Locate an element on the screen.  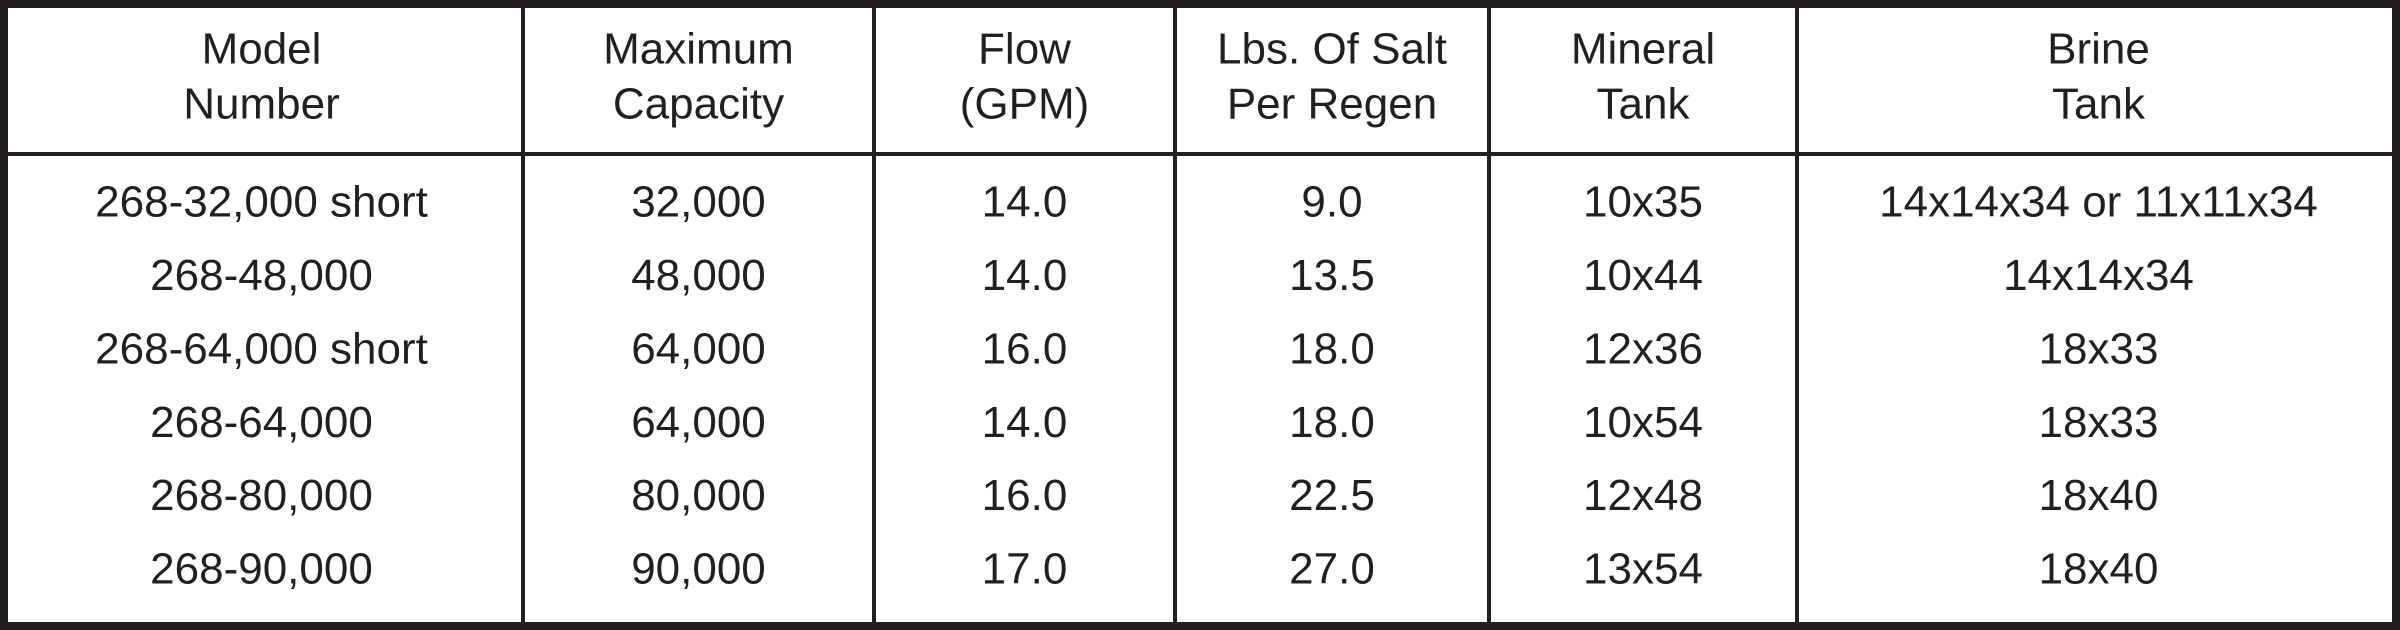
header-cell: Model is located at coordinates (262, 49).